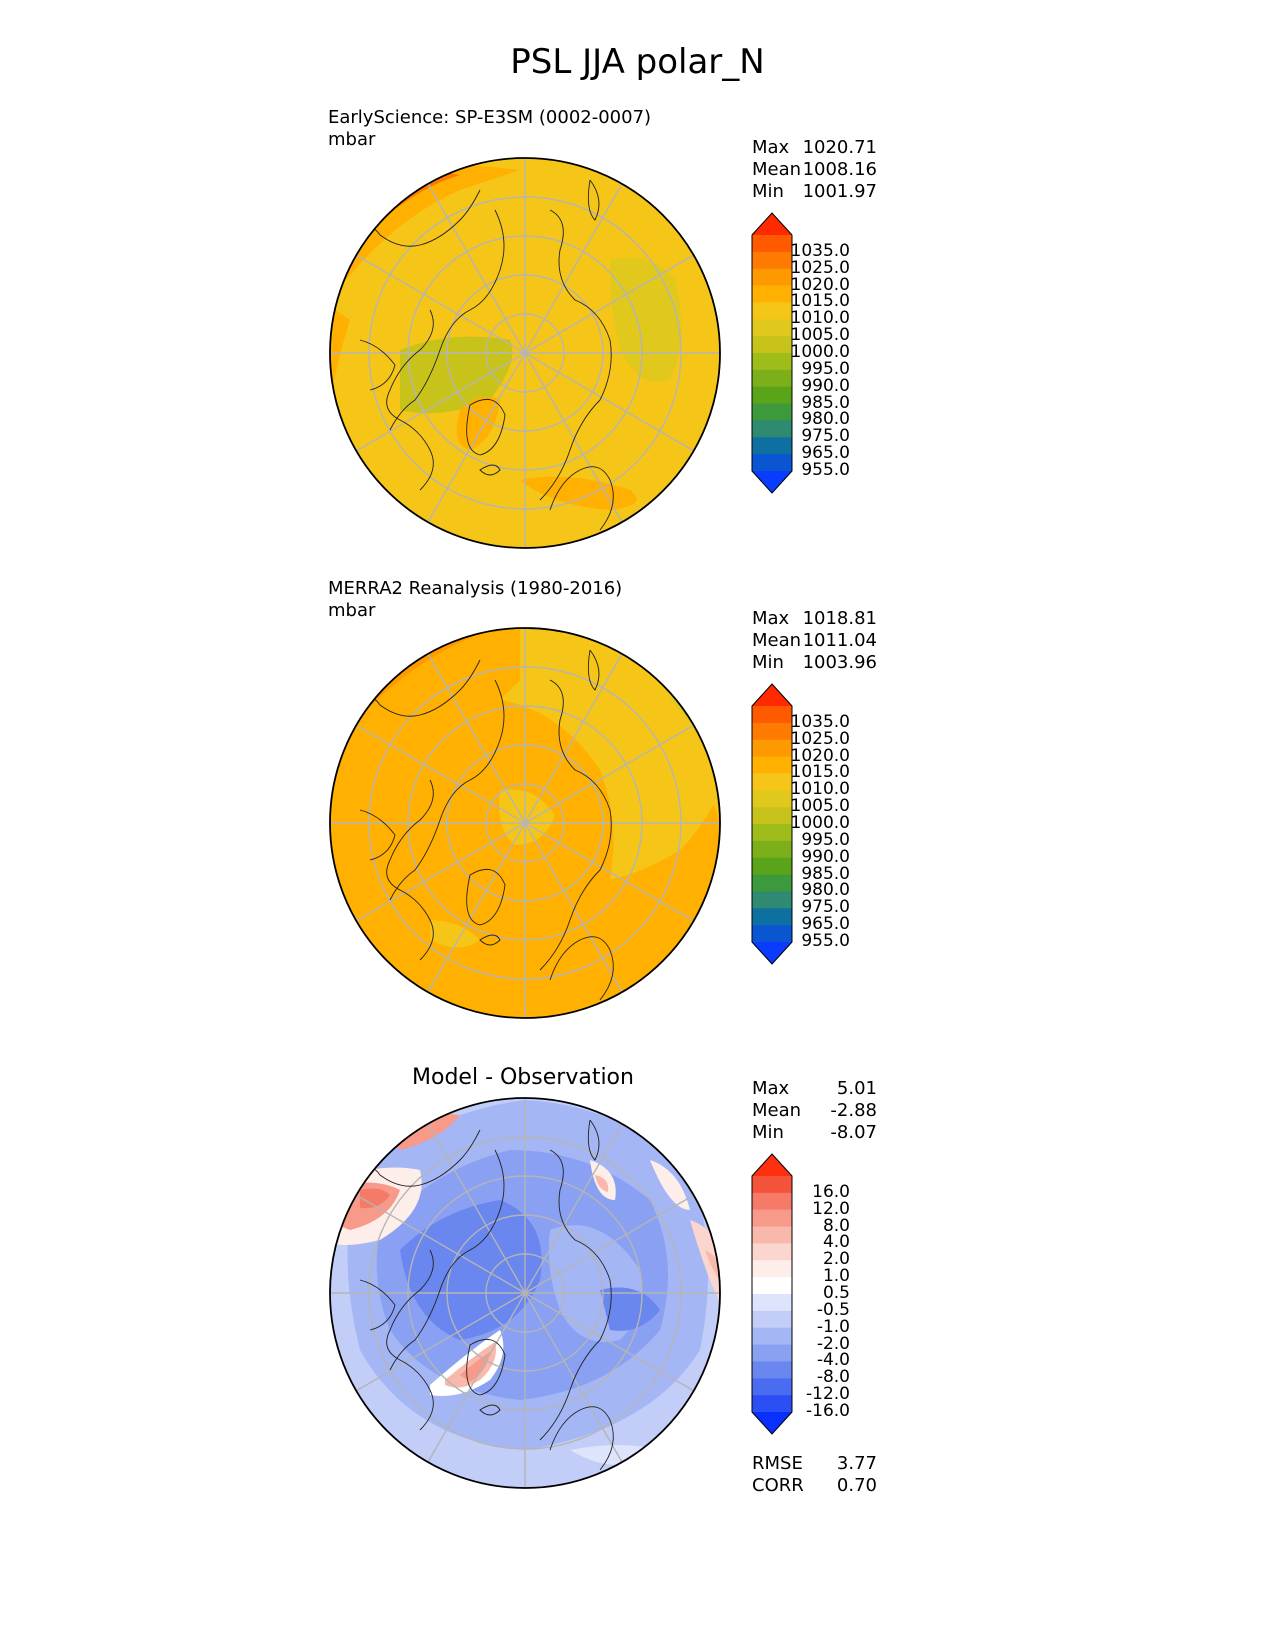 This screenshot has height=1650, width=1275. I want to click on graticule-test, so click(525, 353).